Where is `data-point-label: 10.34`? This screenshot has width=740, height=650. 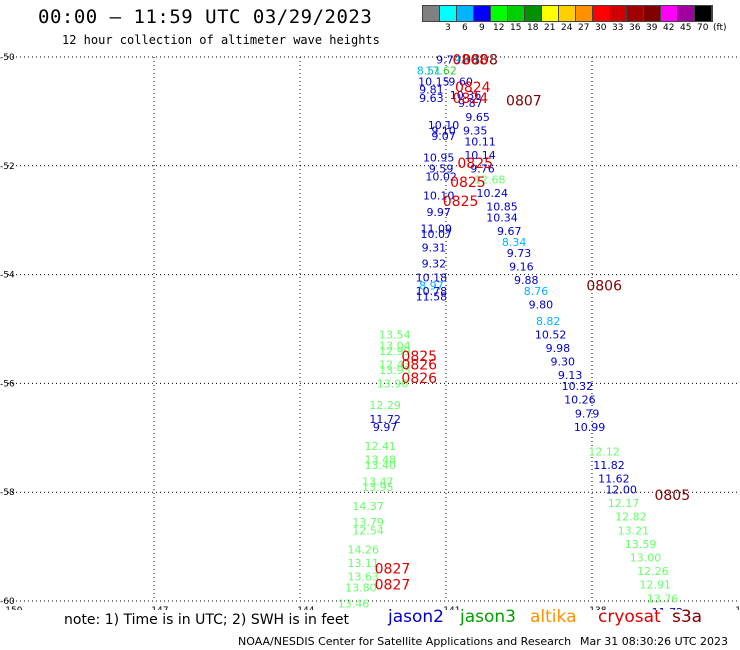 data-point-label: 10.34 is located at coordinates (502, 217).